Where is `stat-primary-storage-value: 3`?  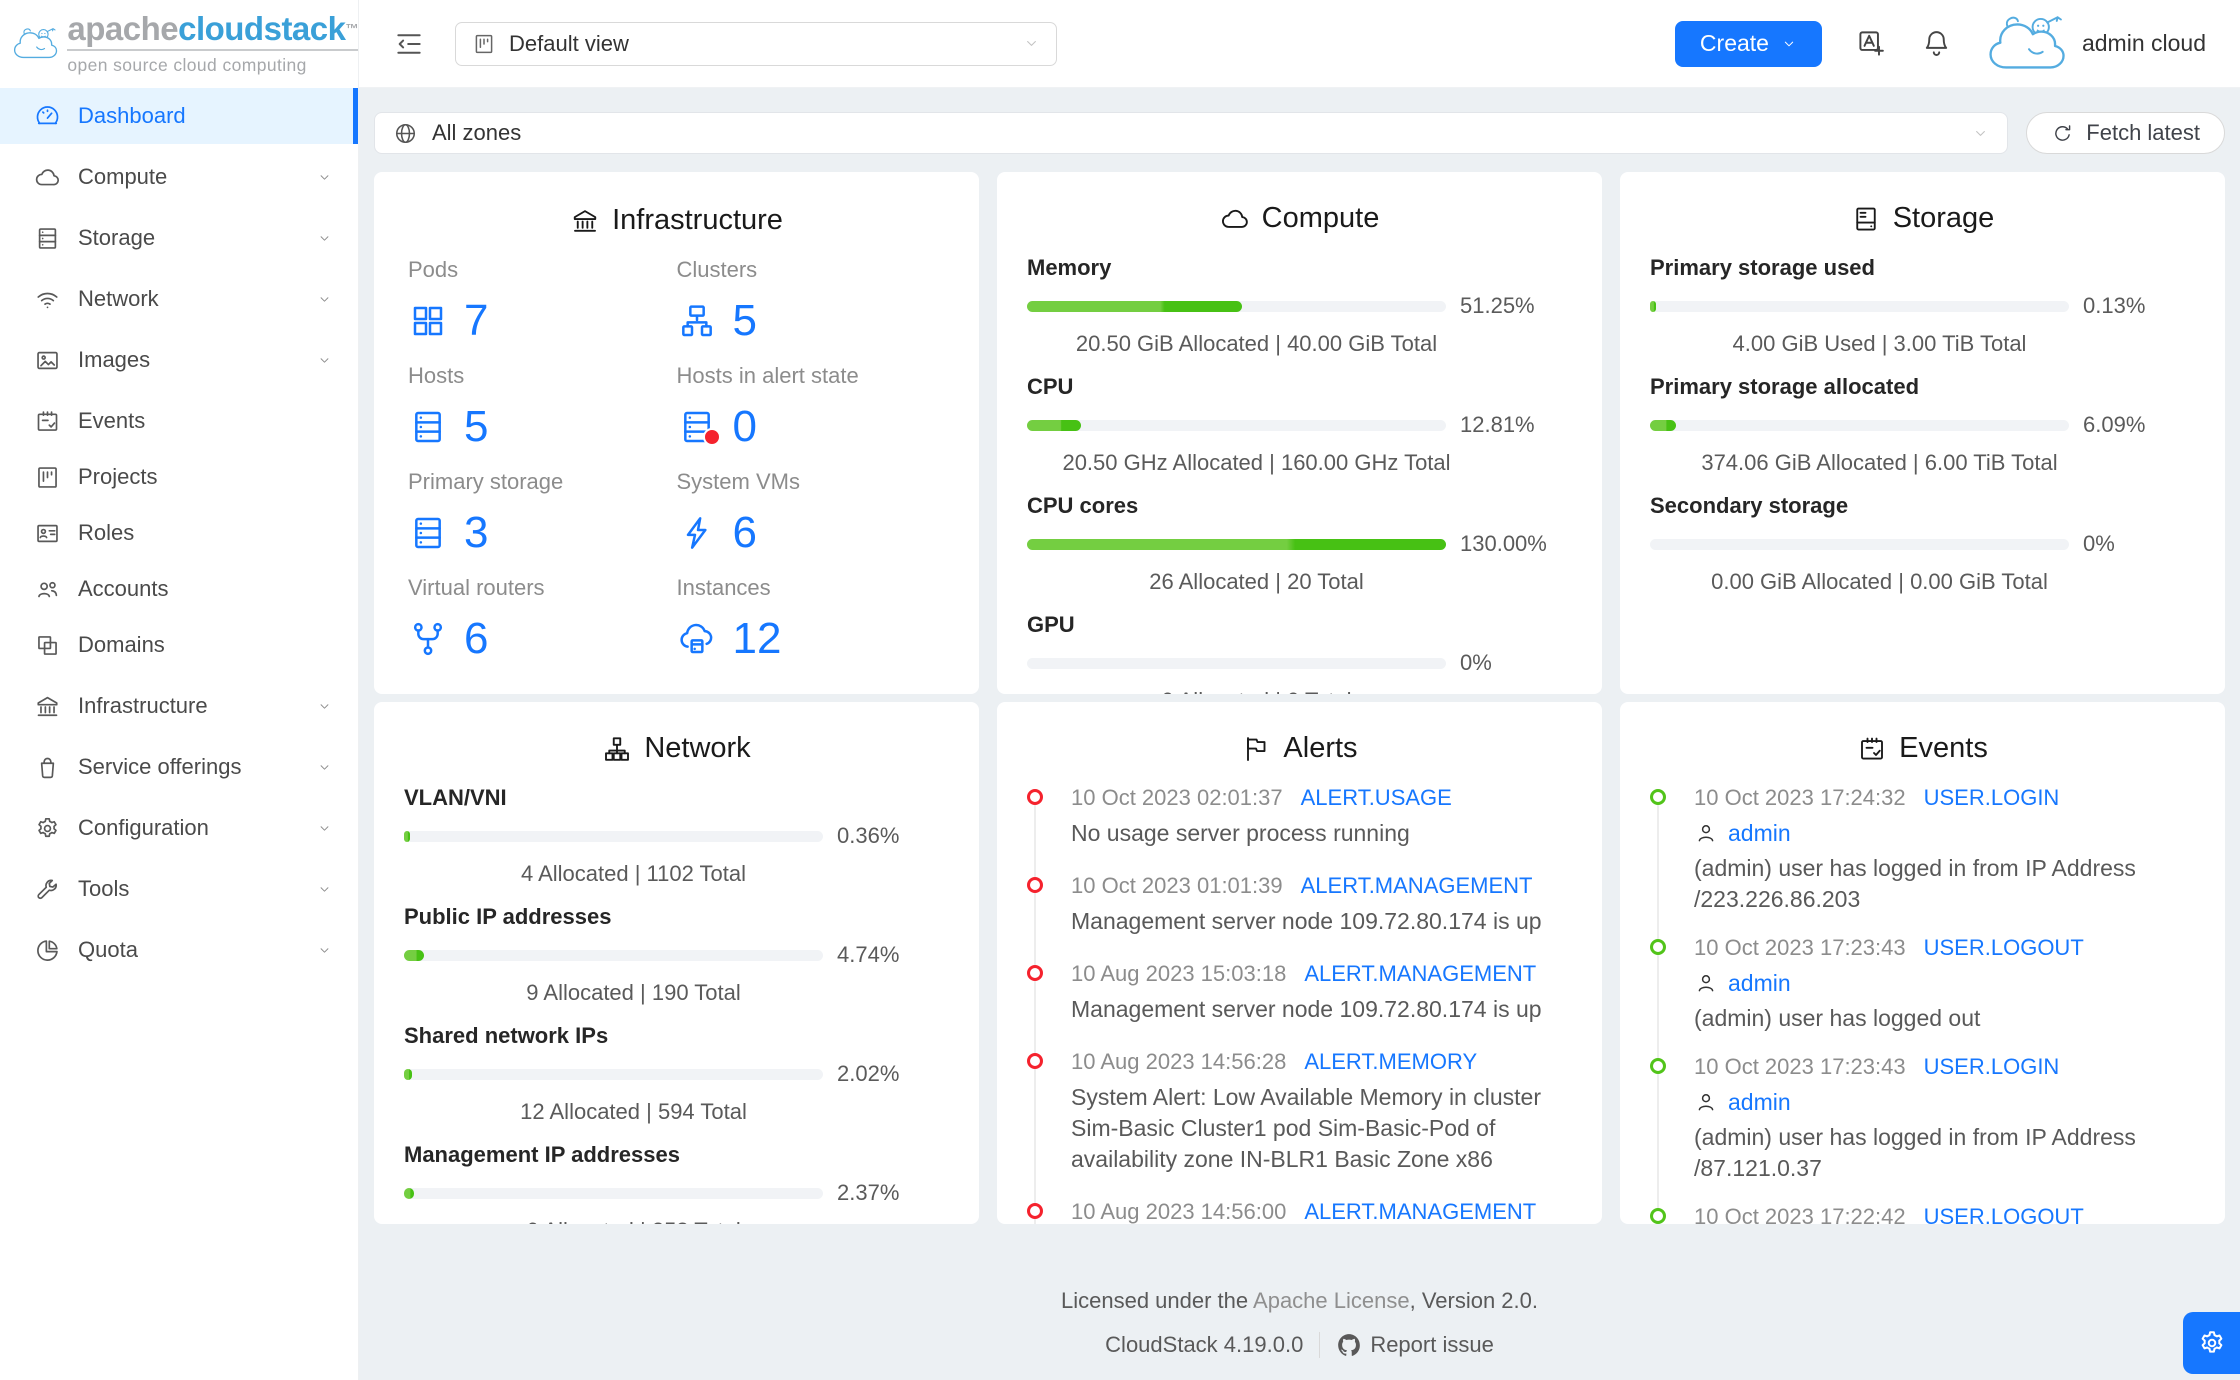
stat-primary-storage-value: 3 is located at coordinates (542, 533).